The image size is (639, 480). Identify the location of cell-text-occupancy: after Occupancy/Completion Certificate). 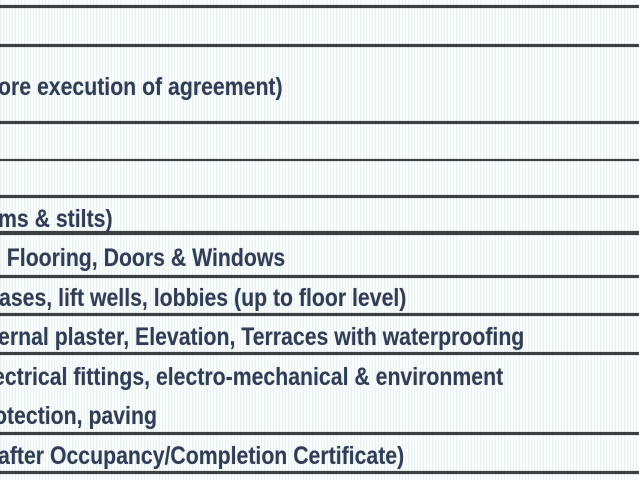
(202, 456).